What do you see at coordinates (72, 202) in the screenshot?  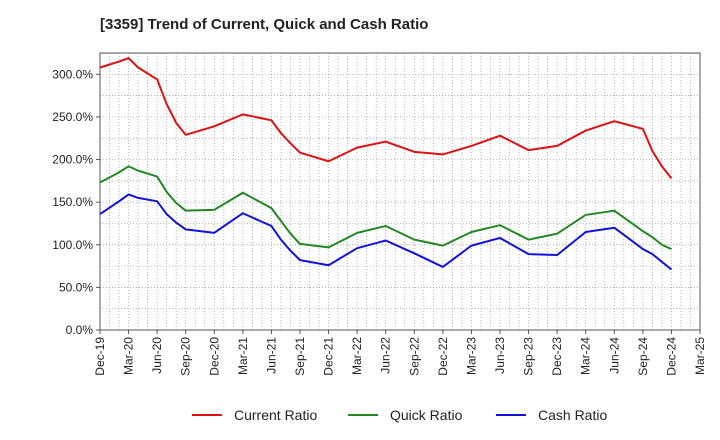 I see `y-tick-label: 150.0%` at bounding box center [72, 202].